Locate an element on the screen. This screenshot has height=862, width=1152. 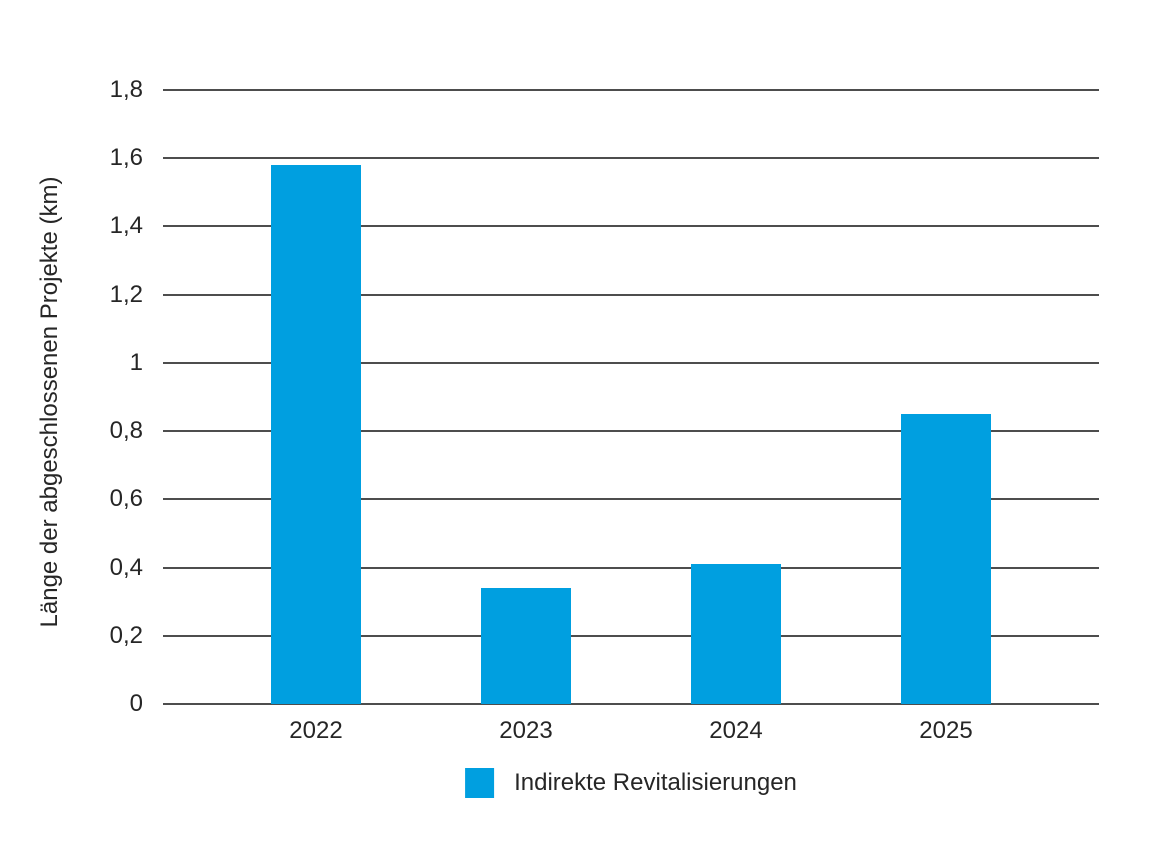
y-tick-label: 1,6 is located at coordinates (126, 158).